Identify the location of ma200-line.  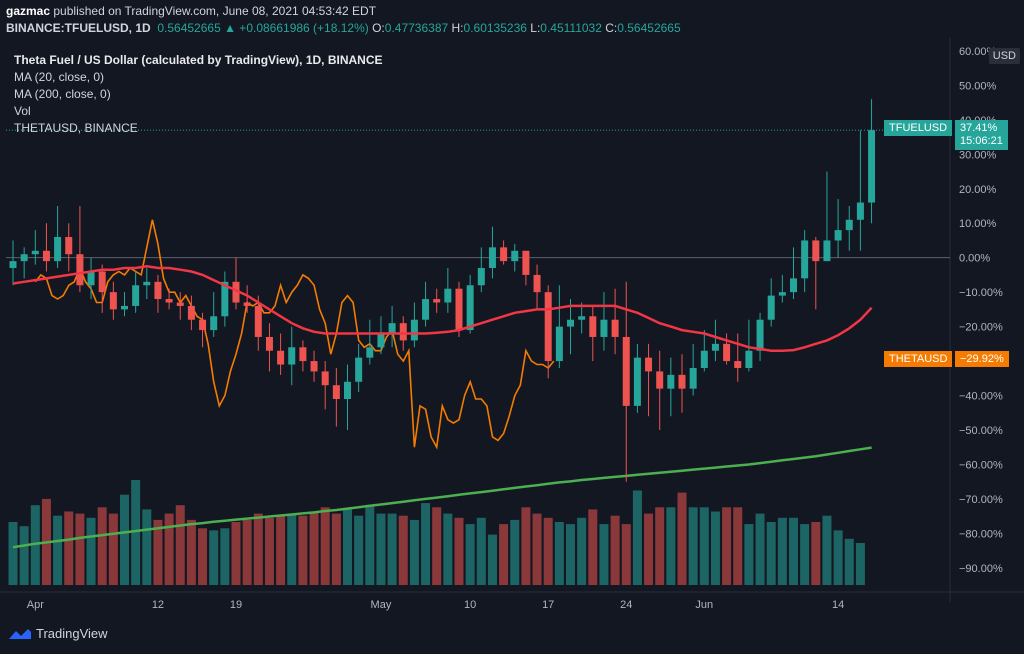
(442, 497).